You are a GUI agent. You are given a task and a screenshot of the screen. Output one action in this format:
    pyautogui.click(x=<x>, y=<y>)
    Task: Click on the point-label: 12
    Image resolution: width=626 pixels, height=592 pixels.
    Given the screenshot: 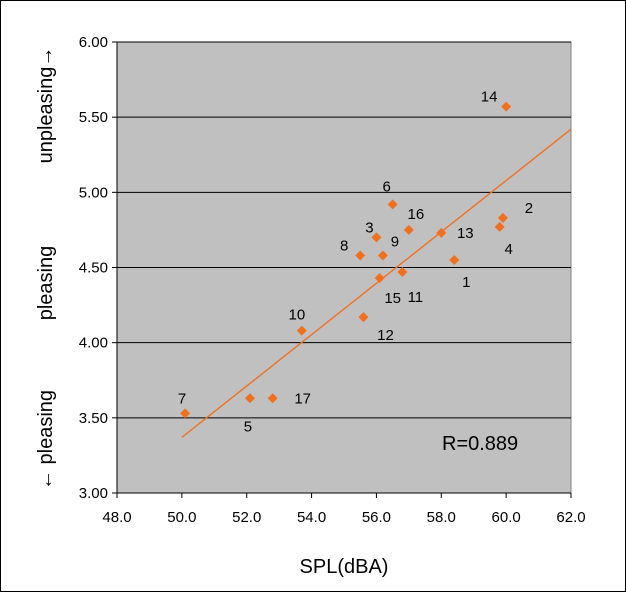 What is the action you would take?
    pyautogui.click(x=385, y=335)
    